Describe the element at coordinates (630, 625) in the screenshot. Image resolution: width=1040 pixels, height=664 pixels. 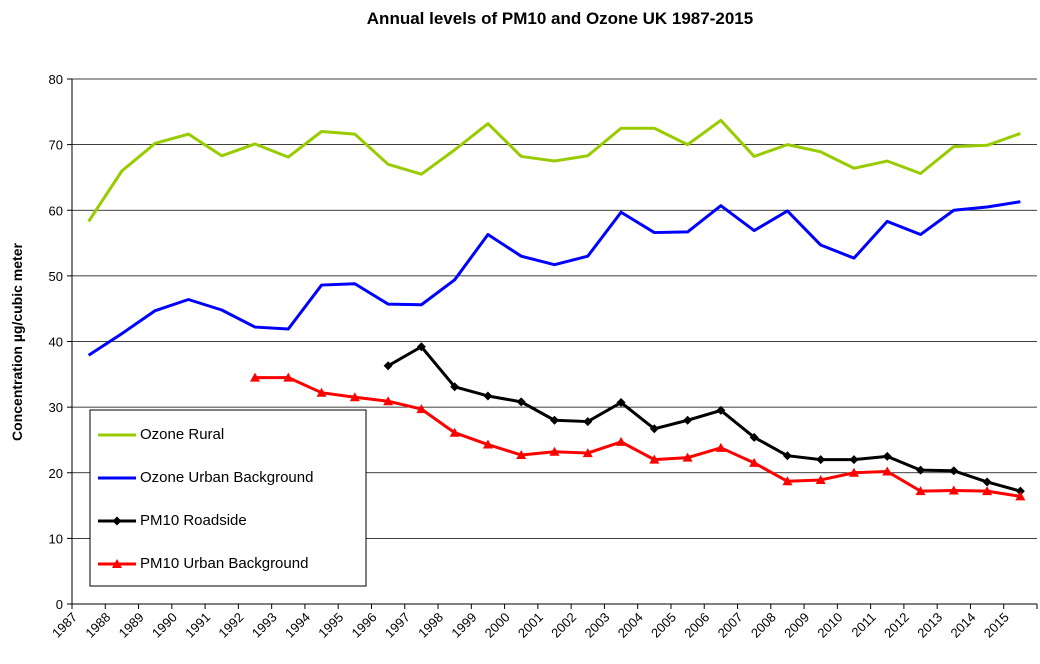
I see `x-tick-label: 2004` at that location.